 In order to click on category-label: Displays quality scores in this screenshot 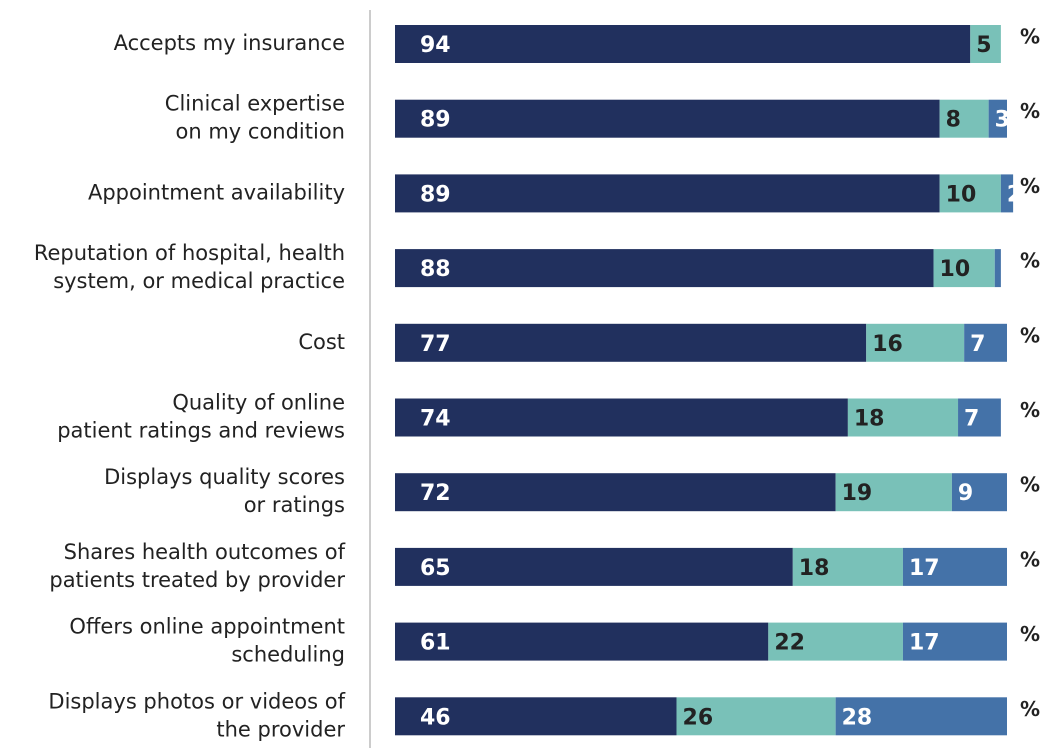, I will do `click(224, 477)`.